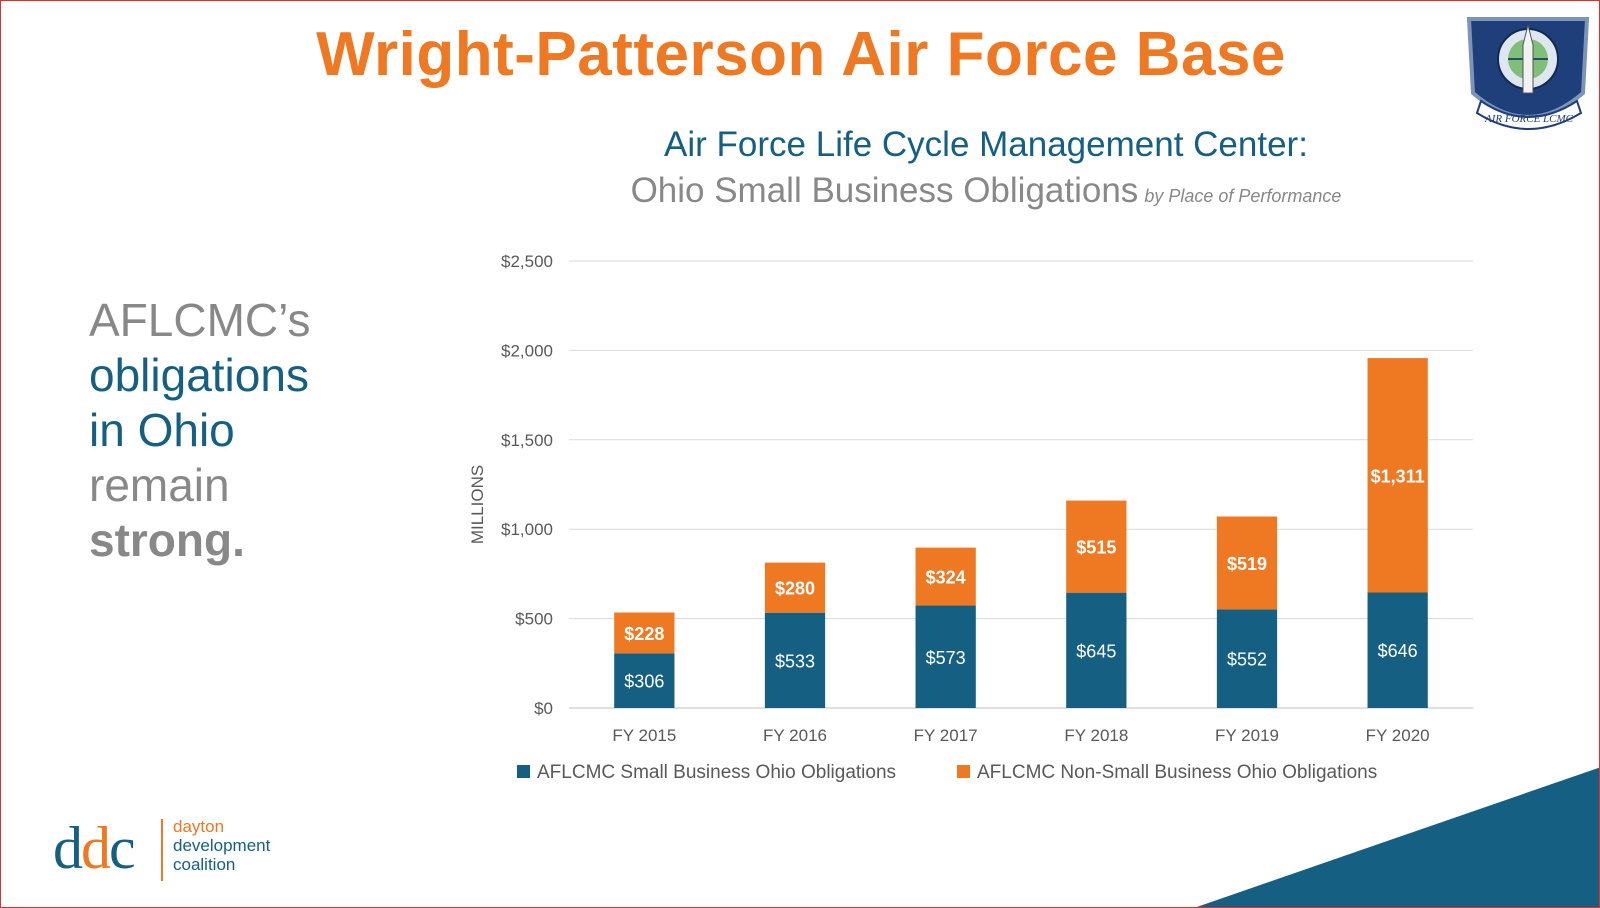 This screenshot has height=908, width=1600. What do you see at coordinates (986, 144) in the screenshot?
I see `chart-title: Air Force Life Cycle Management Center:` at bounding box center [986, 144].